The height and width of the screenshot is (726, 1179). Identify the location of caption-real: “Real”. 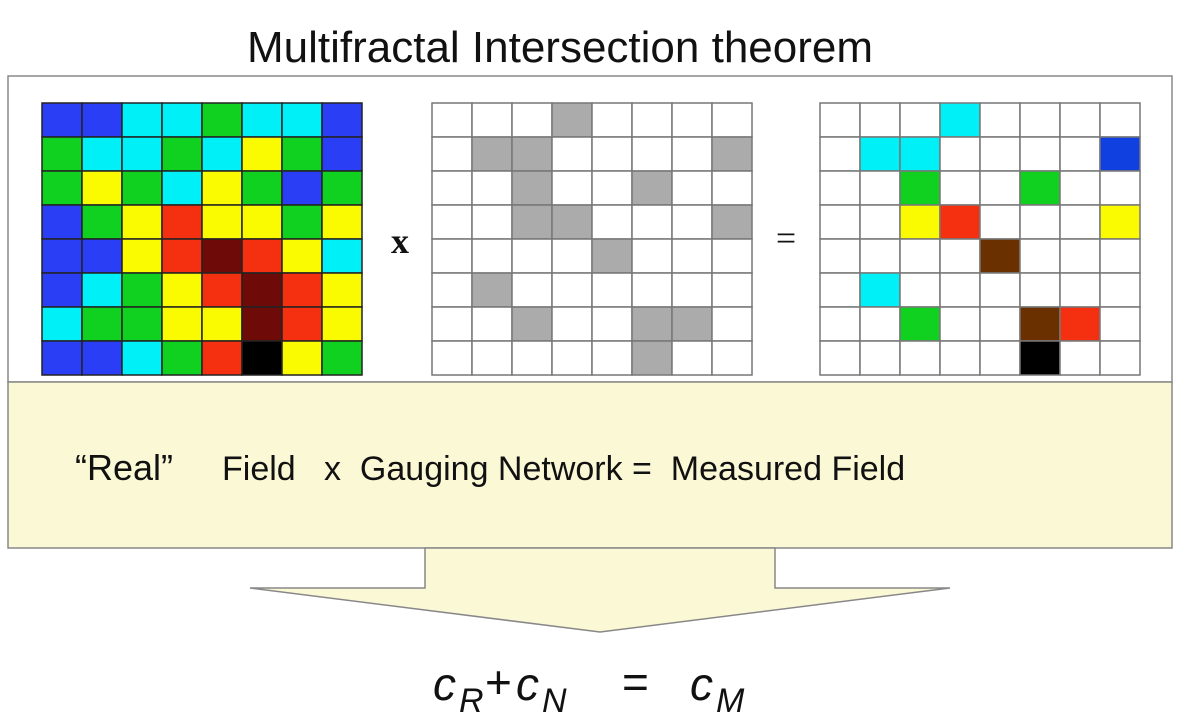
(124, 467).